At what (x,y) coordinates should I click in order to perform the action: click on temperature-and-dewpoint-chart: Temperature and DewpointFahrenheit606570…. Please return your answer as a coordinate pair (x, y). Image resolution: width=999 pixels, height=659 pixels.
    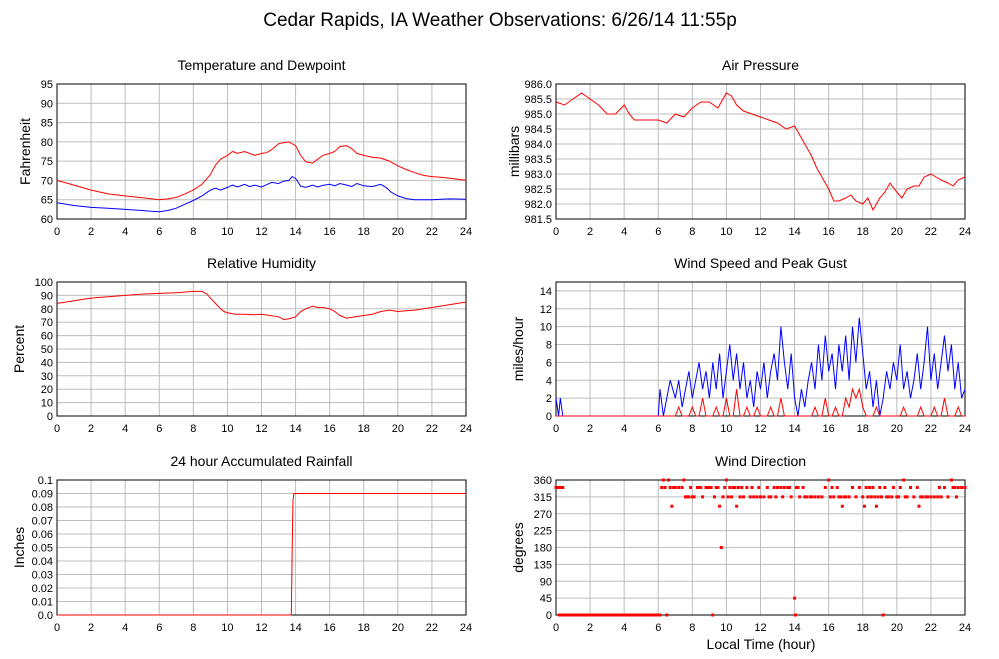
    Looking at the image, I should click on (244, 147).